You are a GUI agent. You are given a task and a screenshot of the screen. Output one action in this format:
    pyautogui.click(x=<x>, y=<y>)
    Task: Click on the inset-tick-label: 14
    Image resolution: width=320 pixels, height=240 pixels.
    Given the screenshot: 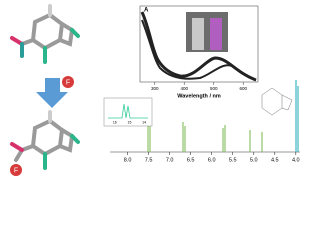 What is the action you would take?
    pyautogui.click(x=144, y=122)
    